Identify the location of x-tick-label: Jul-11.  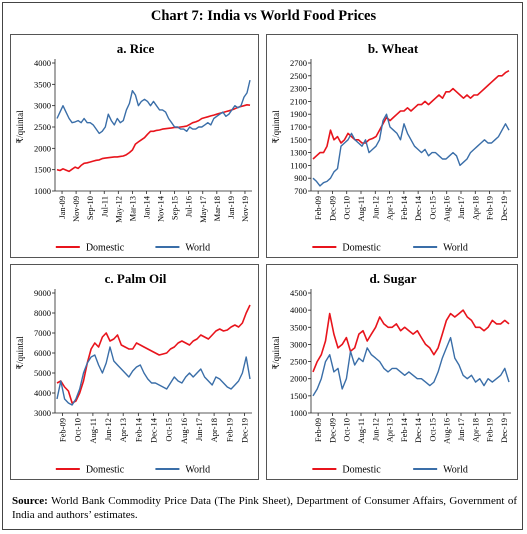
(104, 206).